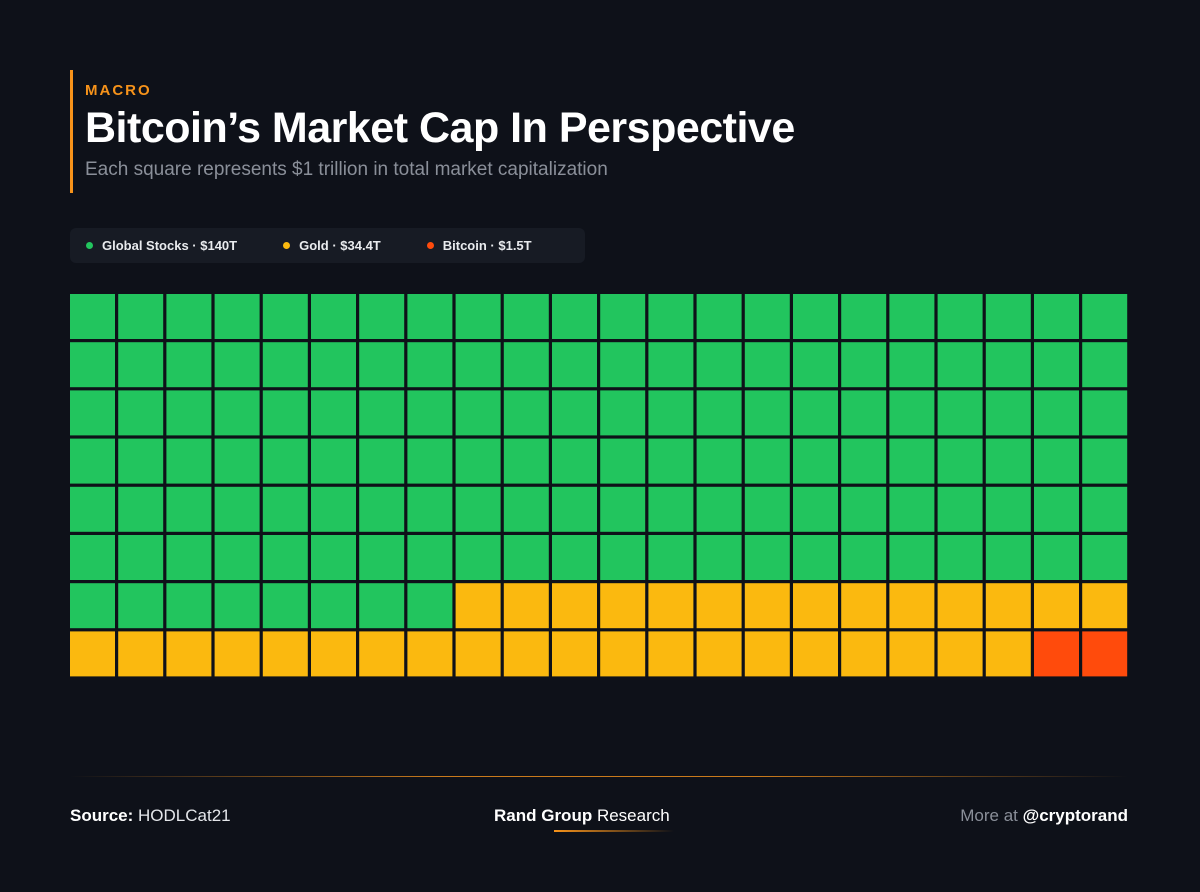  What do you see at coordinates (487, 245) in the screenshot?
I see `legend-label-bitcoin: Bitcoin · $1.5T` at bounding box center [487, 245].